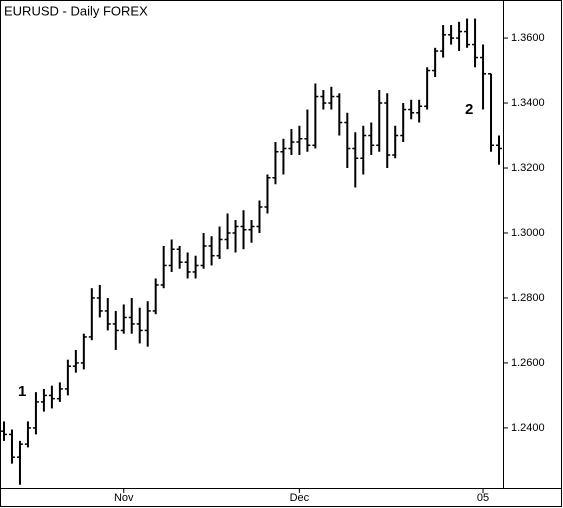 The height and width of the screenshot is (508, 563). I want to click on y-tick-label: 1.2400, so click(528, 428).